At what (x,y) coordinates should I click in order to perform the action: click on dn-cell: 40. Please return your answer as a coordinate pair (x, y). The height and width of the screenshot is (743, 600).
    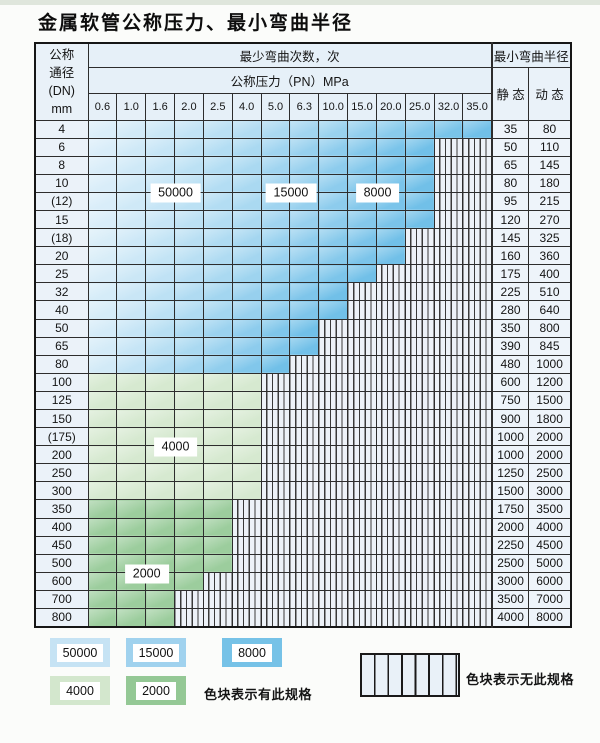
    Looking at the image, I should click on (61, 310).